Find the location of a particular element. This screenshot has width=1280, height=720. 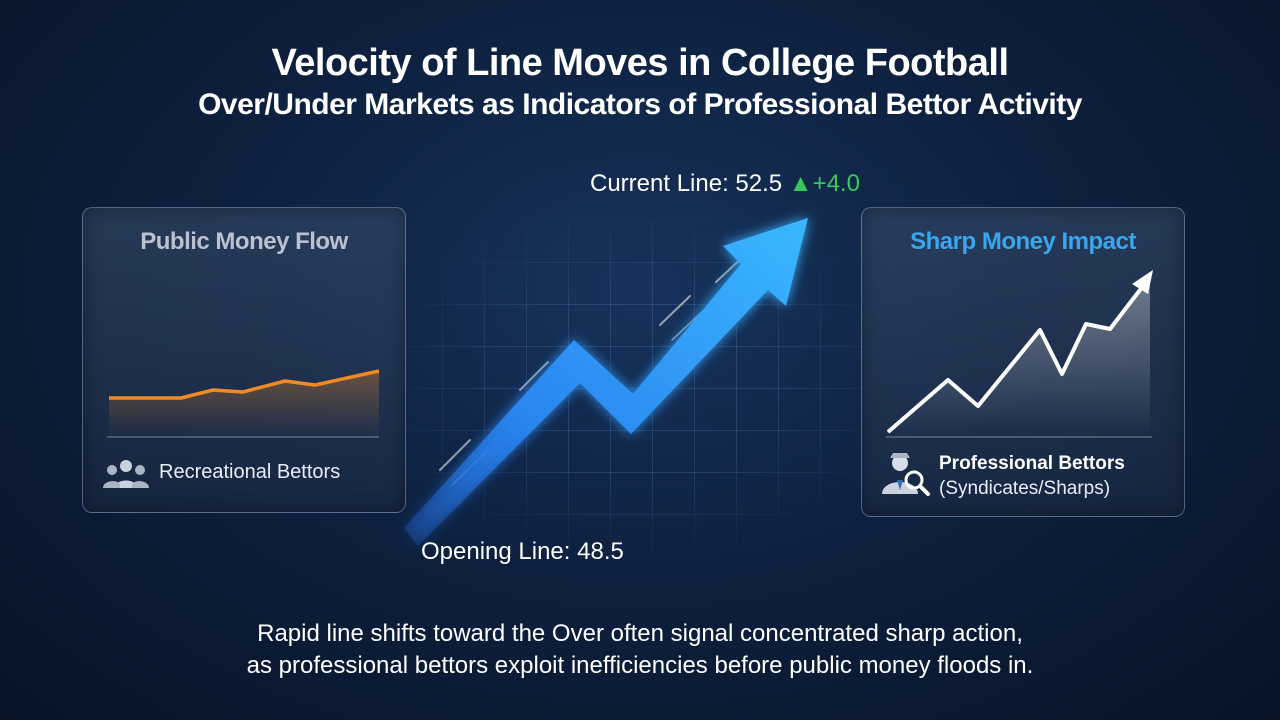

public-money-area is located at coordinates (244, 404).